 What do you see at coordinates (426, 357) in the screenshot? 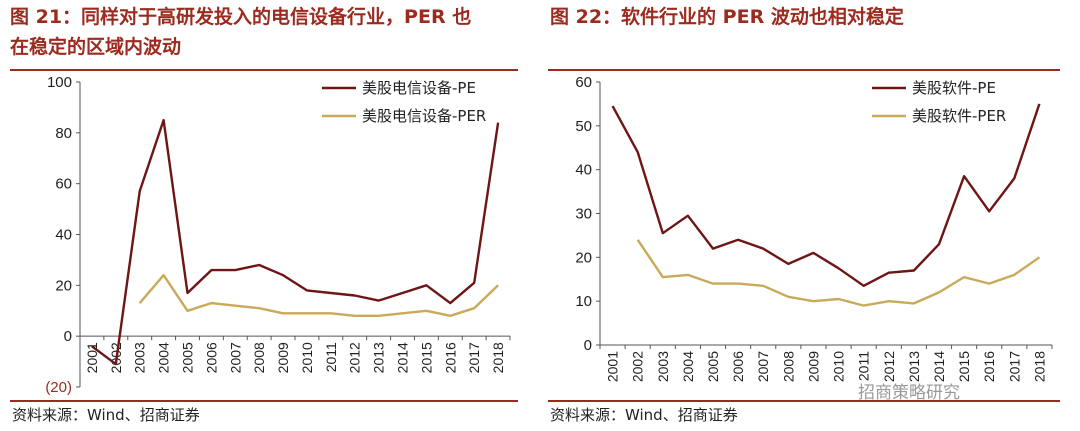
I see `left-x-tick-label: 2015` at bounding box center [426, 357].